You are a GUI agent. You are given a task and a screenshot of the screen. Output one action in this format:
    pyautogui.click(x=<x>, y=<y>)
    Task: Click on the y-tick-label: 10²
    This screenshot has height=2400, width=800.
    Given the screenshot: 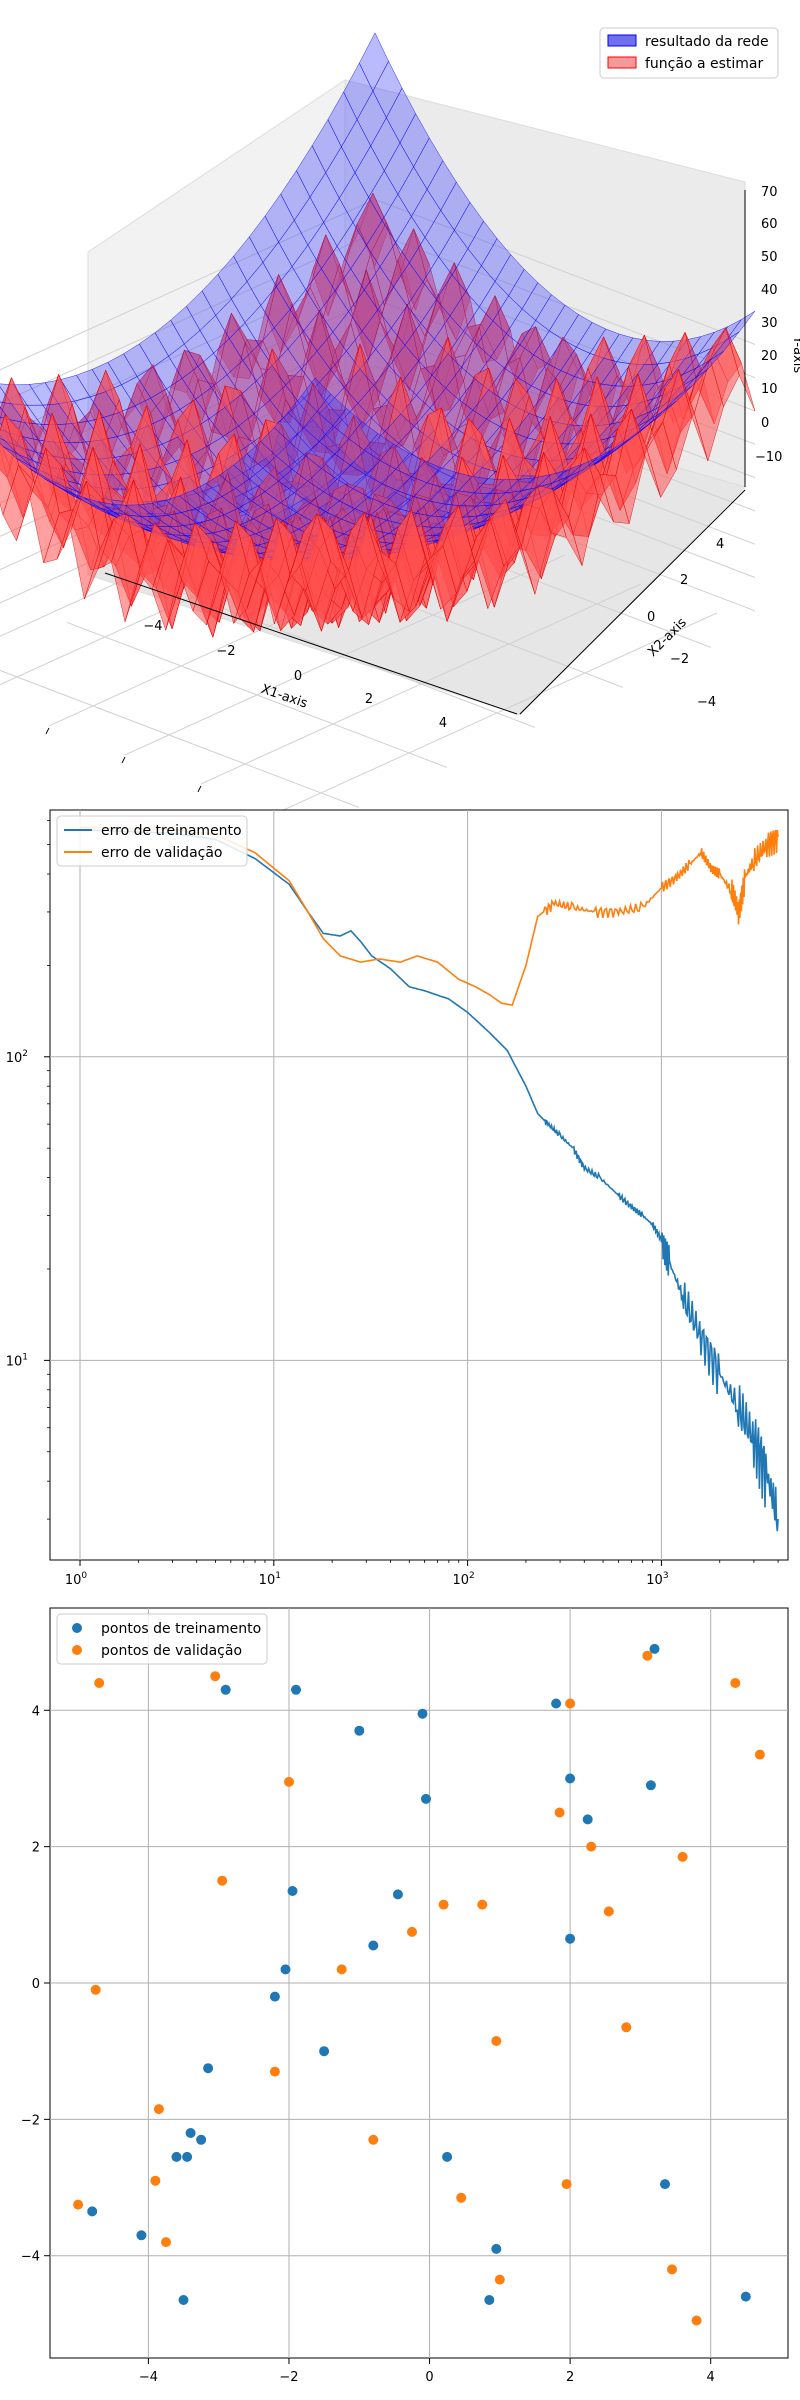 What is the action you would take?
    pyautogui.click(x=17, y=1057)
    